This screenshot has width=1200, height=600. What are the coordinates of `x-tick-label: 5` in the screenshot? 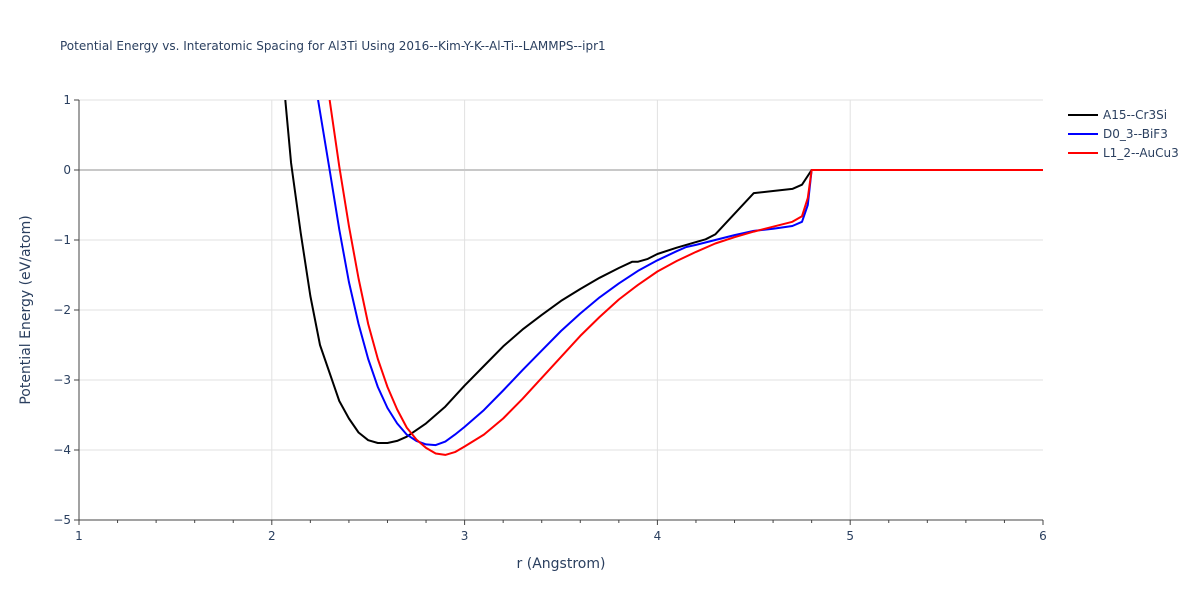 It's located at (850, 536).